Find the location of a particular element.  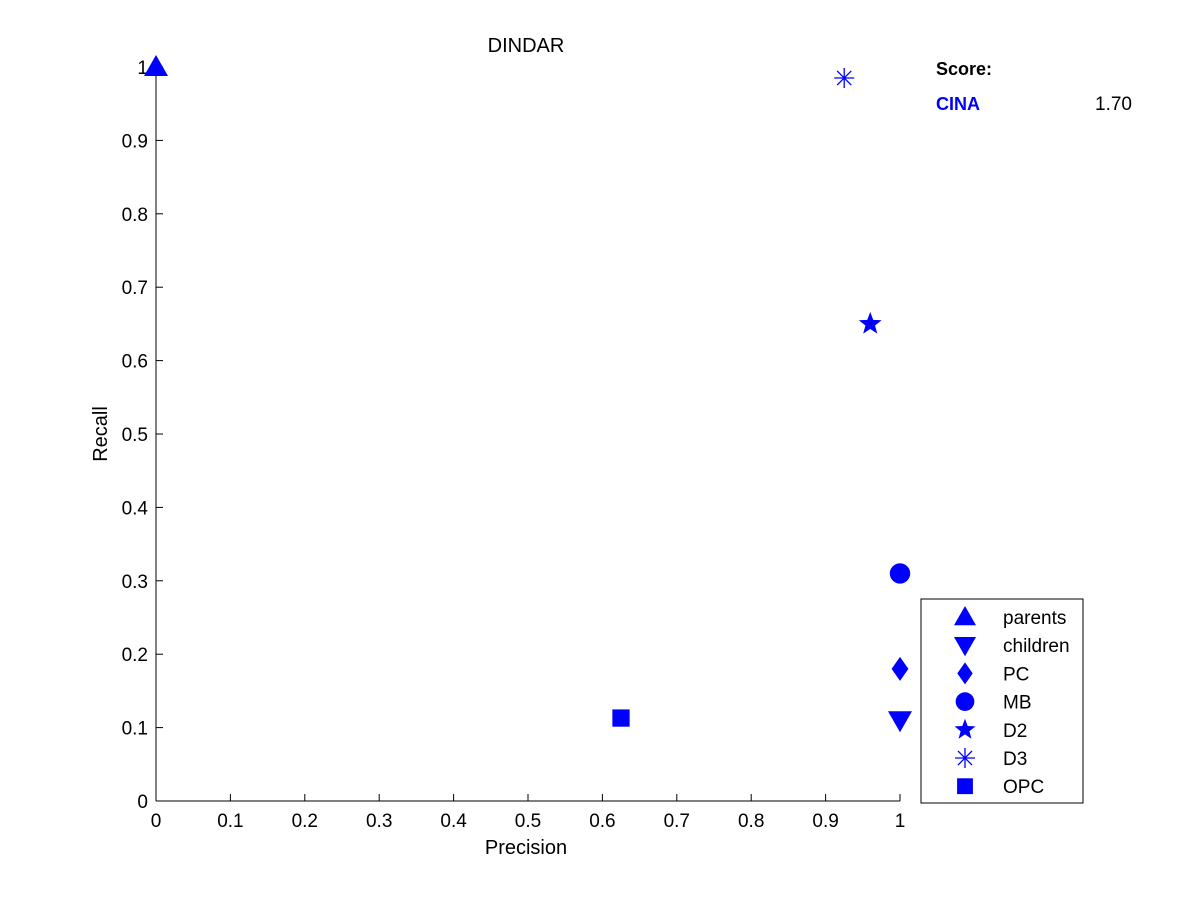

x-tick-label: 0.8 is located at coordinates (751, 821).